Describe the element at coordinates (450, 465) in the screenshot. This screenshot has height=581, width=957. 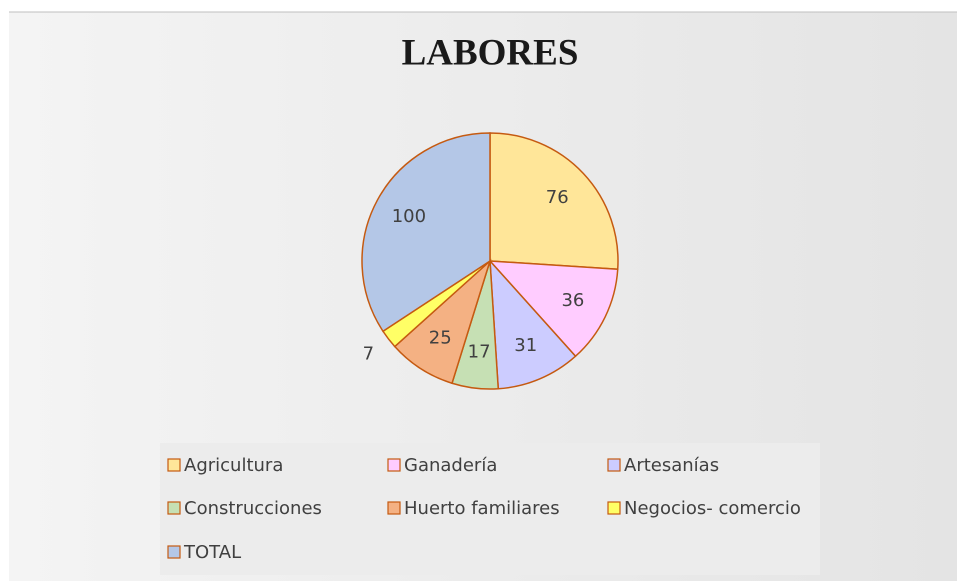
I see `legend-label: Ganadería` at that location.